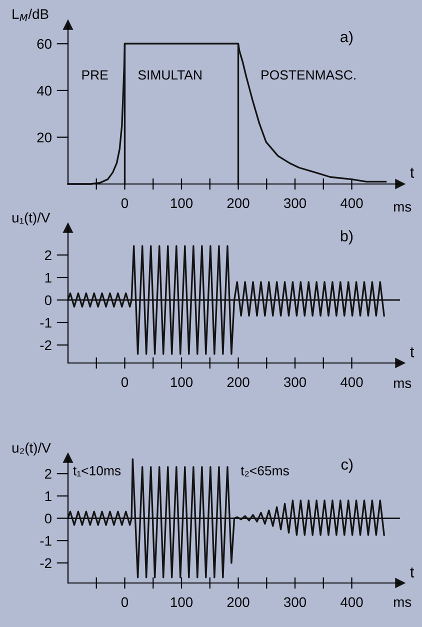 Image resolution: width=422 pixels, height=627 pixels. I want to click on chart-title: c), so click(347, 465).